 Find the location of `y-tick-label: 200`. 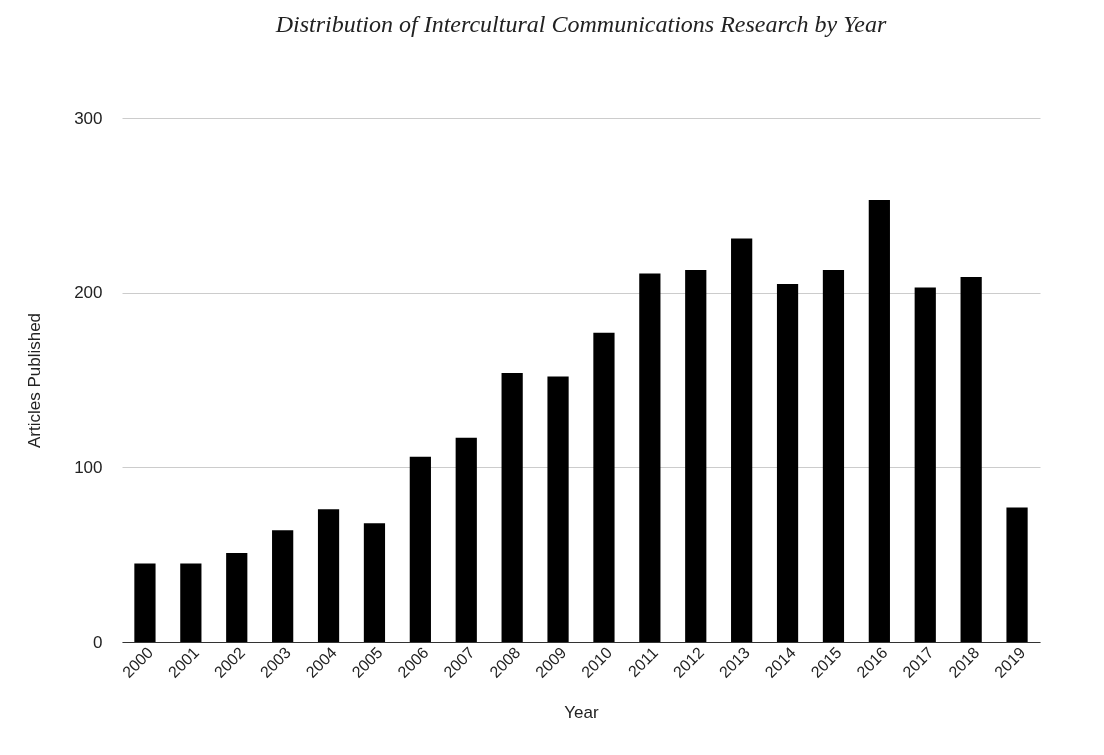

y-tick-label: 200 is located at coordinates (88, 293).